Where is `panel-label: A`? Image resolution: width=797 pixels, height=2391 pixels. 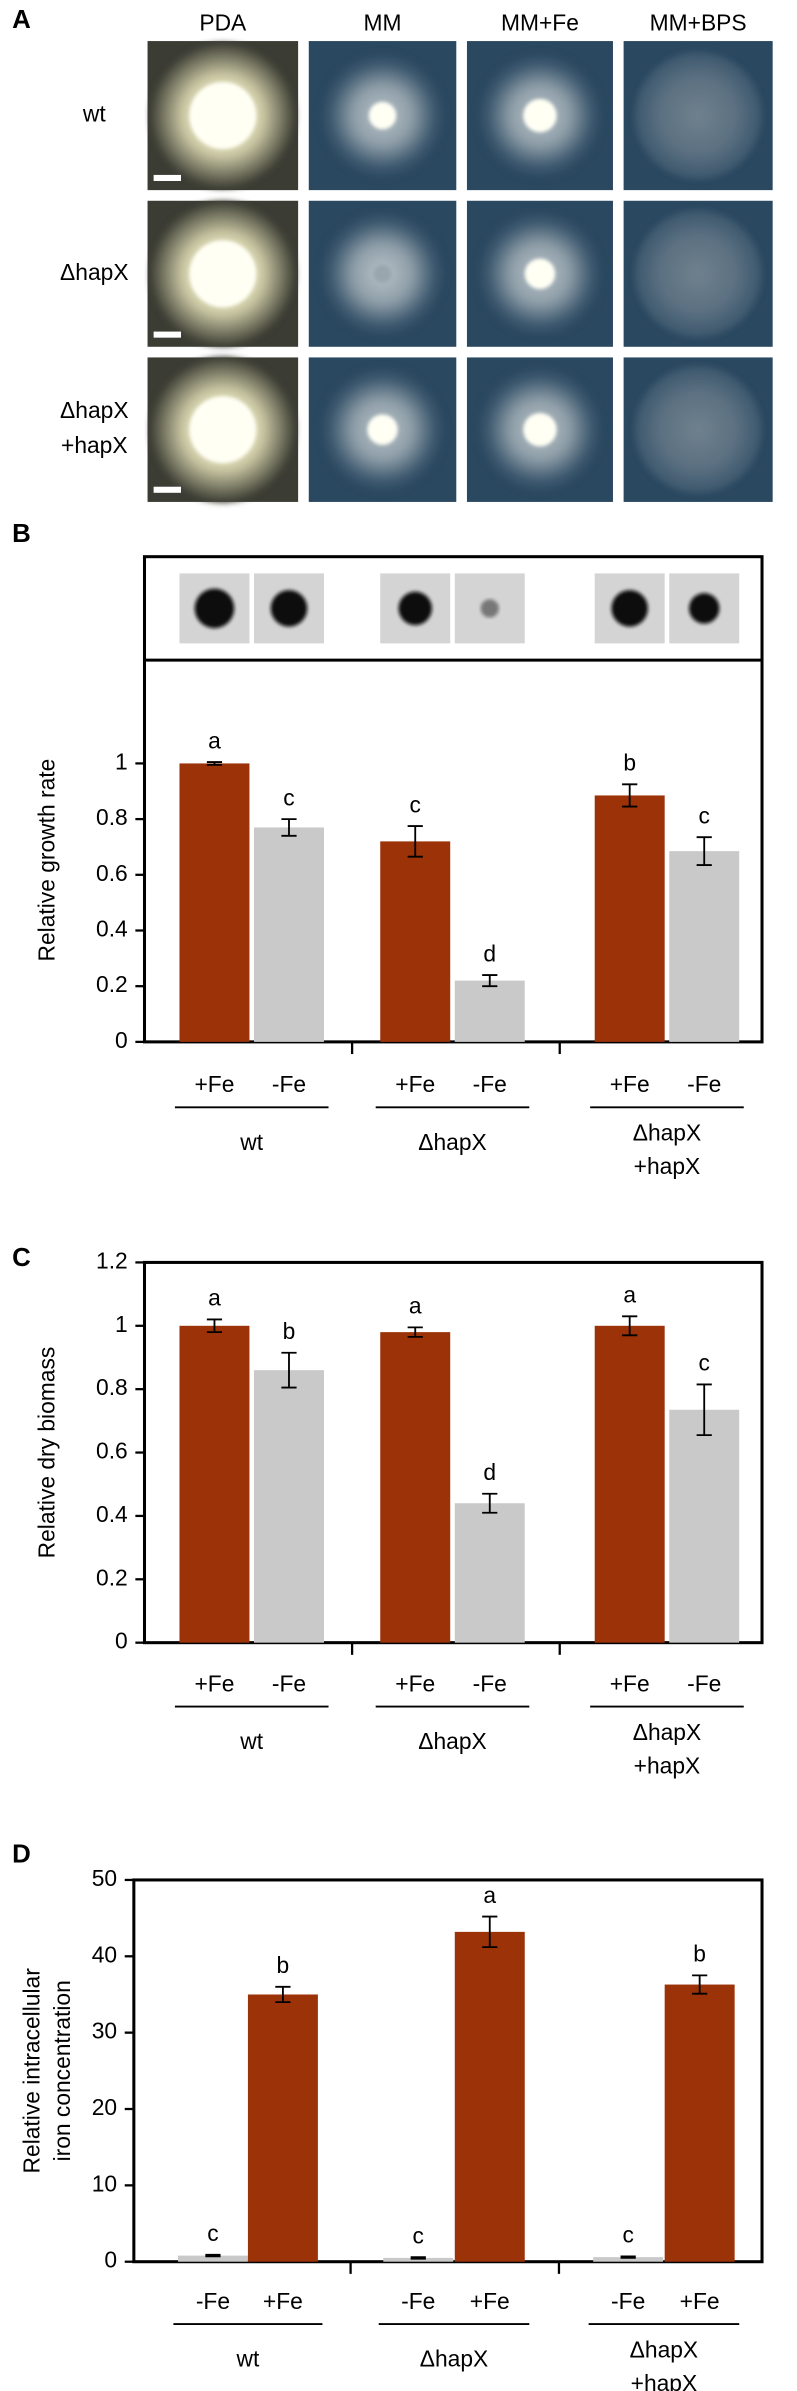
panel-label: A is located at coordinates (21, 20).